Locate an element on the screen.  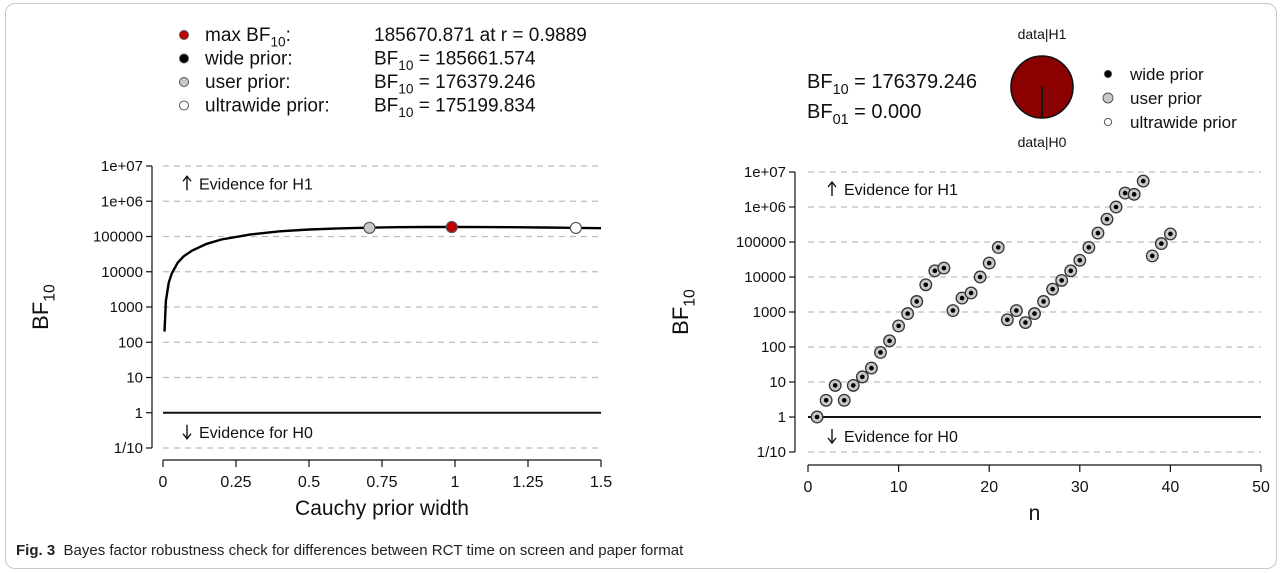
robustness-point-user-prior is located at coordinates (369, 227).